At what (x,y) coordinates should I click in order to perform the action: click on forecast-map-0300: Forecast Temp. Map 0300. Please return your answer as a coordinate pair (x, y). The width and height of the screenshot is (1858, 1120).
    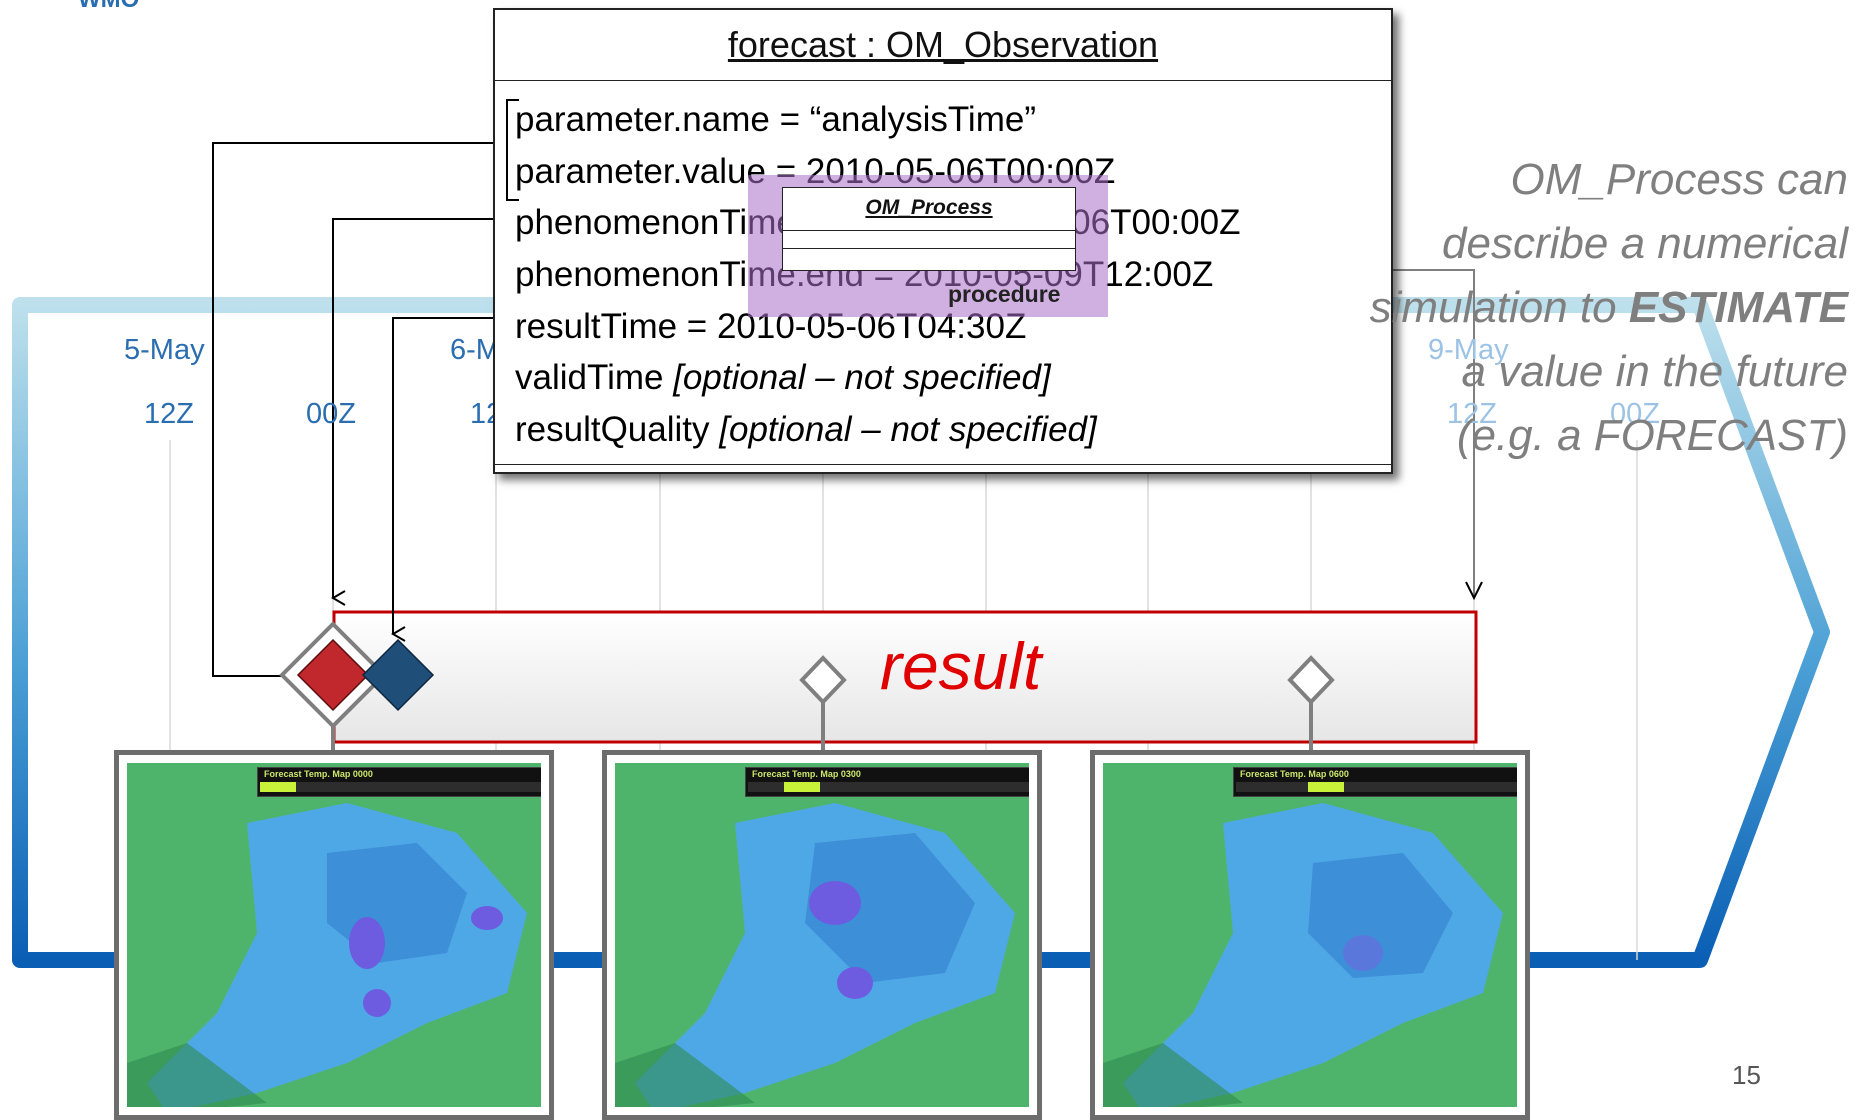
    Looking at the image, I should click on (822, 935).